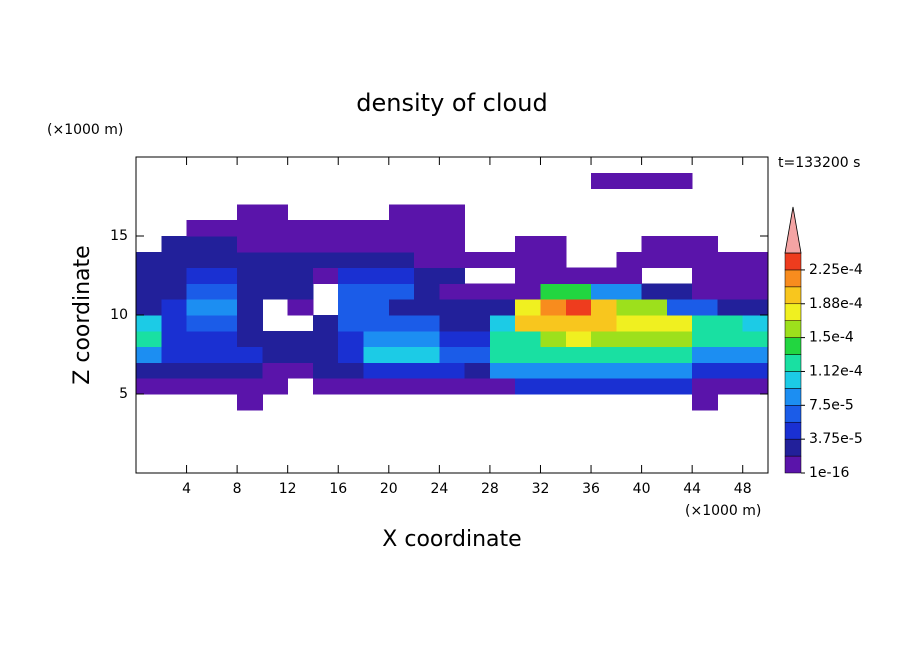 Image resolution: width=904 pixels, height=654 pixels. What do you see at coordinates (836, 270) in the screenshot?
I see `colorbar-tick-label: 2.25e-4` at bounding box center [836, 270].